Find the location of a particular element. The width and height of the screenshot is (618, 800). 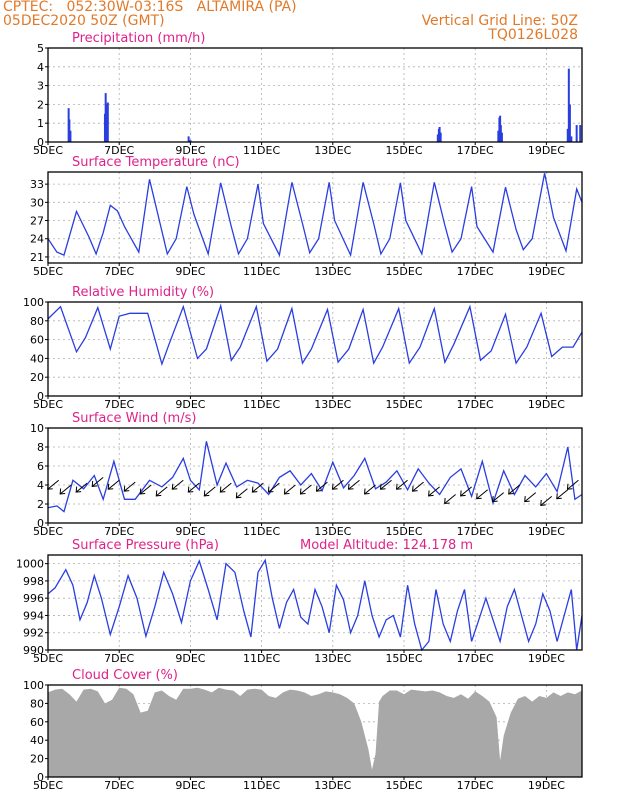

header-grid-line: Vertical Grid Line: 50Z is located at coordinates (499, 21).